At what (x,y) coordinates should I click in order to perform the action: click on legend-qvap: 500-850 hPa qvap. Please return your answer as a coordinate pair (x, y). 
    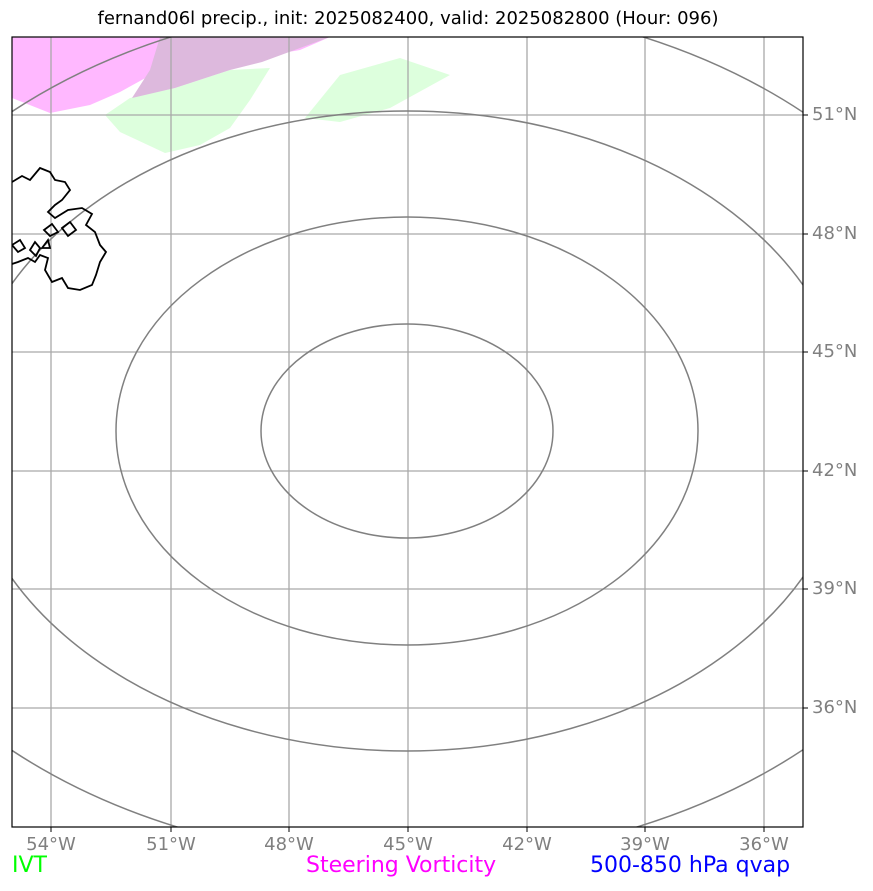
    Looking at the image, I should click on (690, 865).